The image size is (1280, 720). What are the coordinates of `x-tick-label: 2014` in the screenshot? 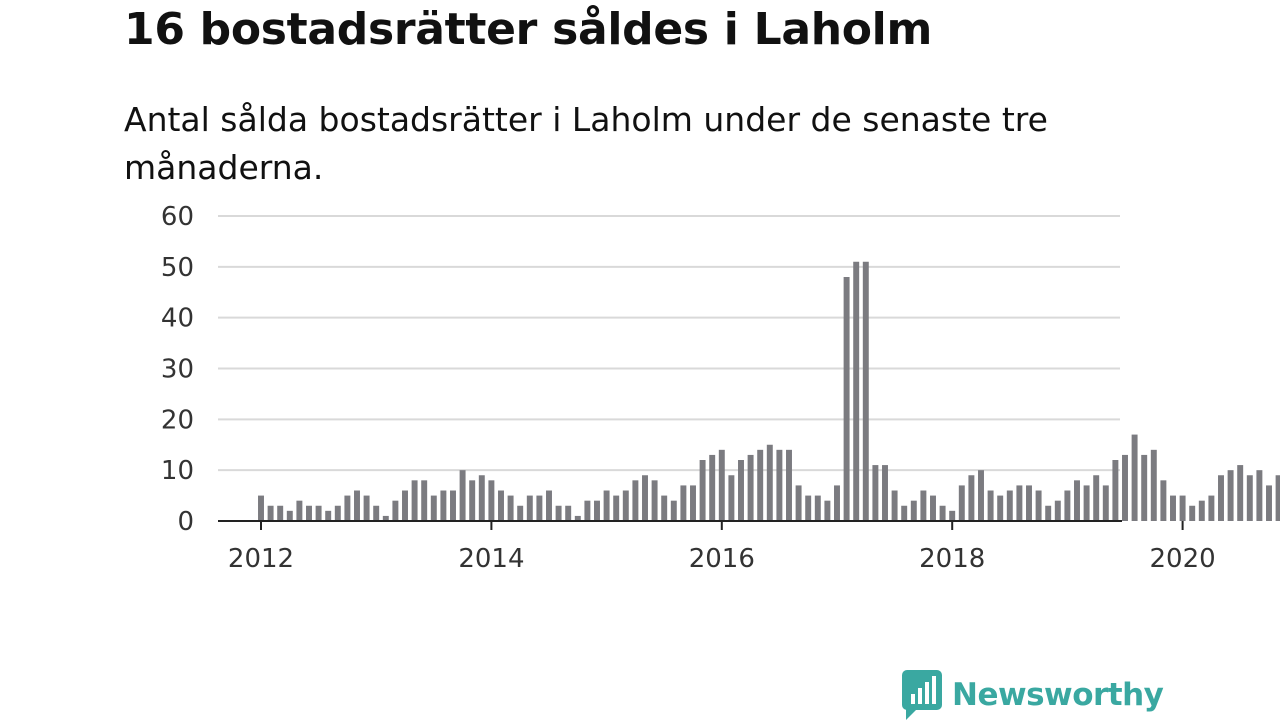 It's located at (491, 559).